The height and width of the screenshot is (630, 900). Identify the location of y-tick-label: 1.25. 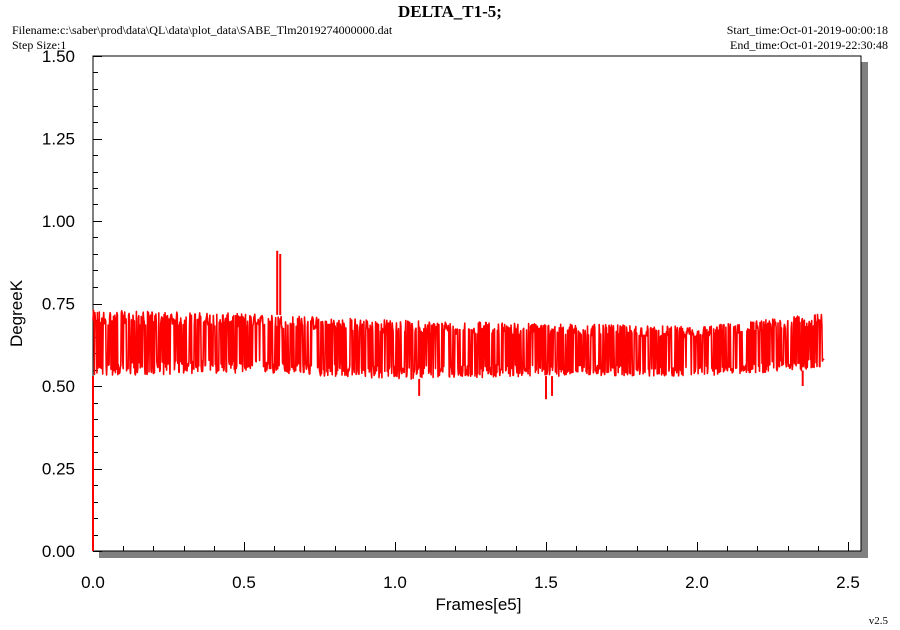
(58, 139).